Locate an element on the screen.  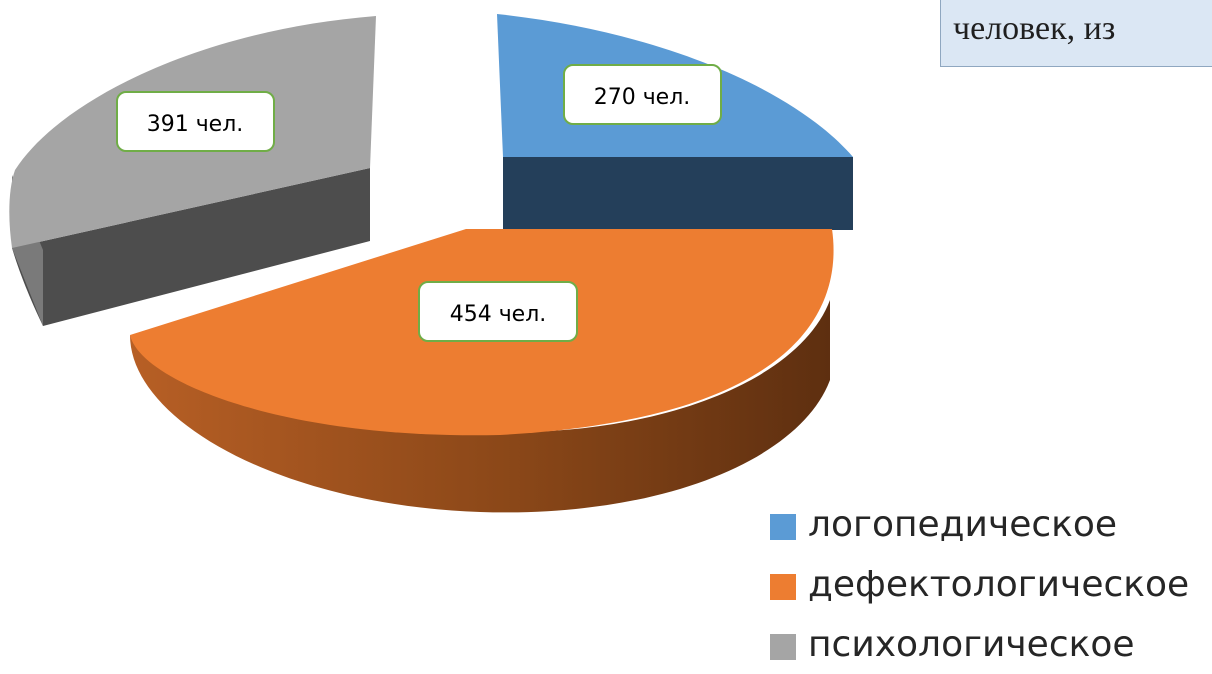
data-label-defectological-text: 454 чел. is located at coordinates (498, 314).